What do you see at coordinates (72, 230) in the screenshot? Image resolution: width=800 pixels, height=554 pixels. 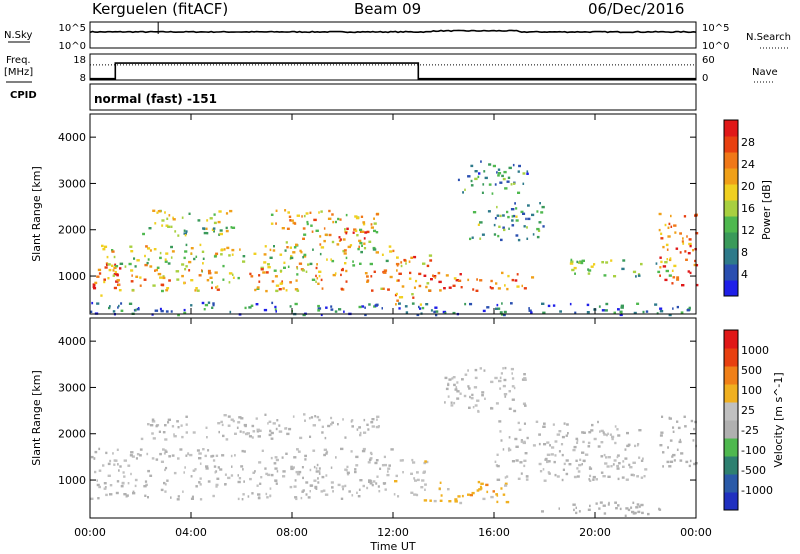 I see `y-tick-label: 2000` at bounding box center [72, 230].